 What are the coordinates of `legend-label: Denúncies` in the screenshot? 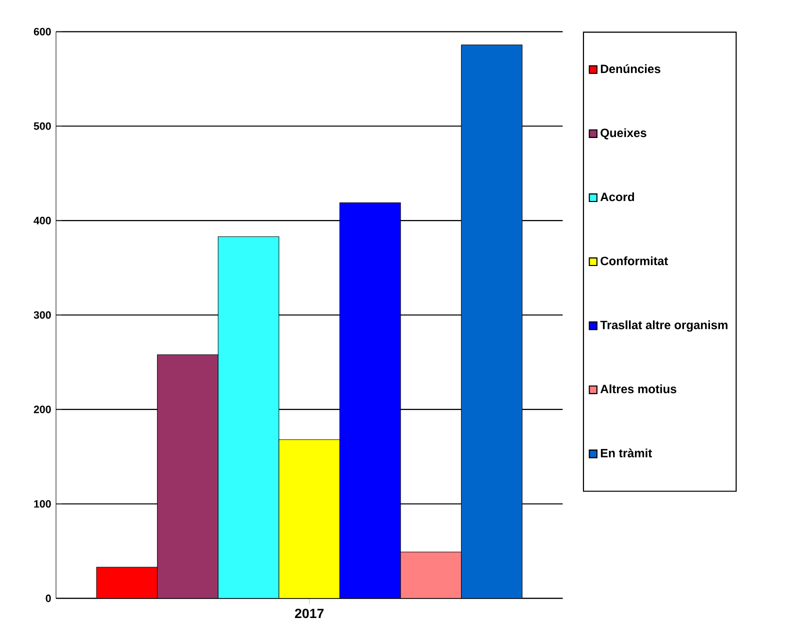 It's located at (630, 69).